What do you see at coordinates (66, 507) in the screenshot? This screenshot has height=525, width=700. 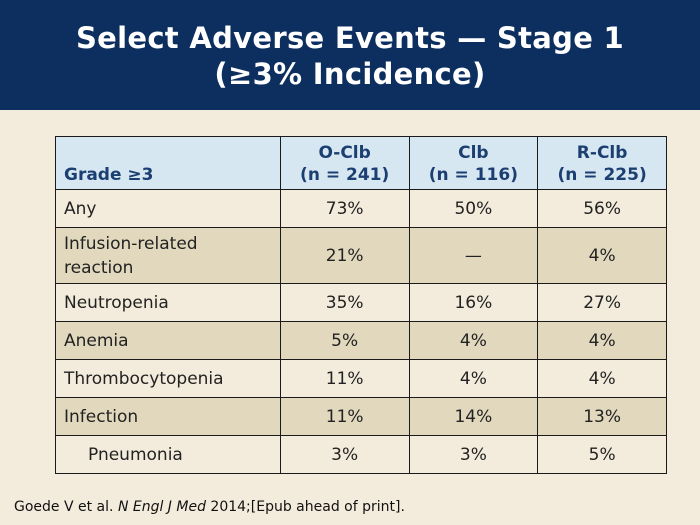 I see `citation-prefix: Goede V et al.` at bounding box center [66, 507].